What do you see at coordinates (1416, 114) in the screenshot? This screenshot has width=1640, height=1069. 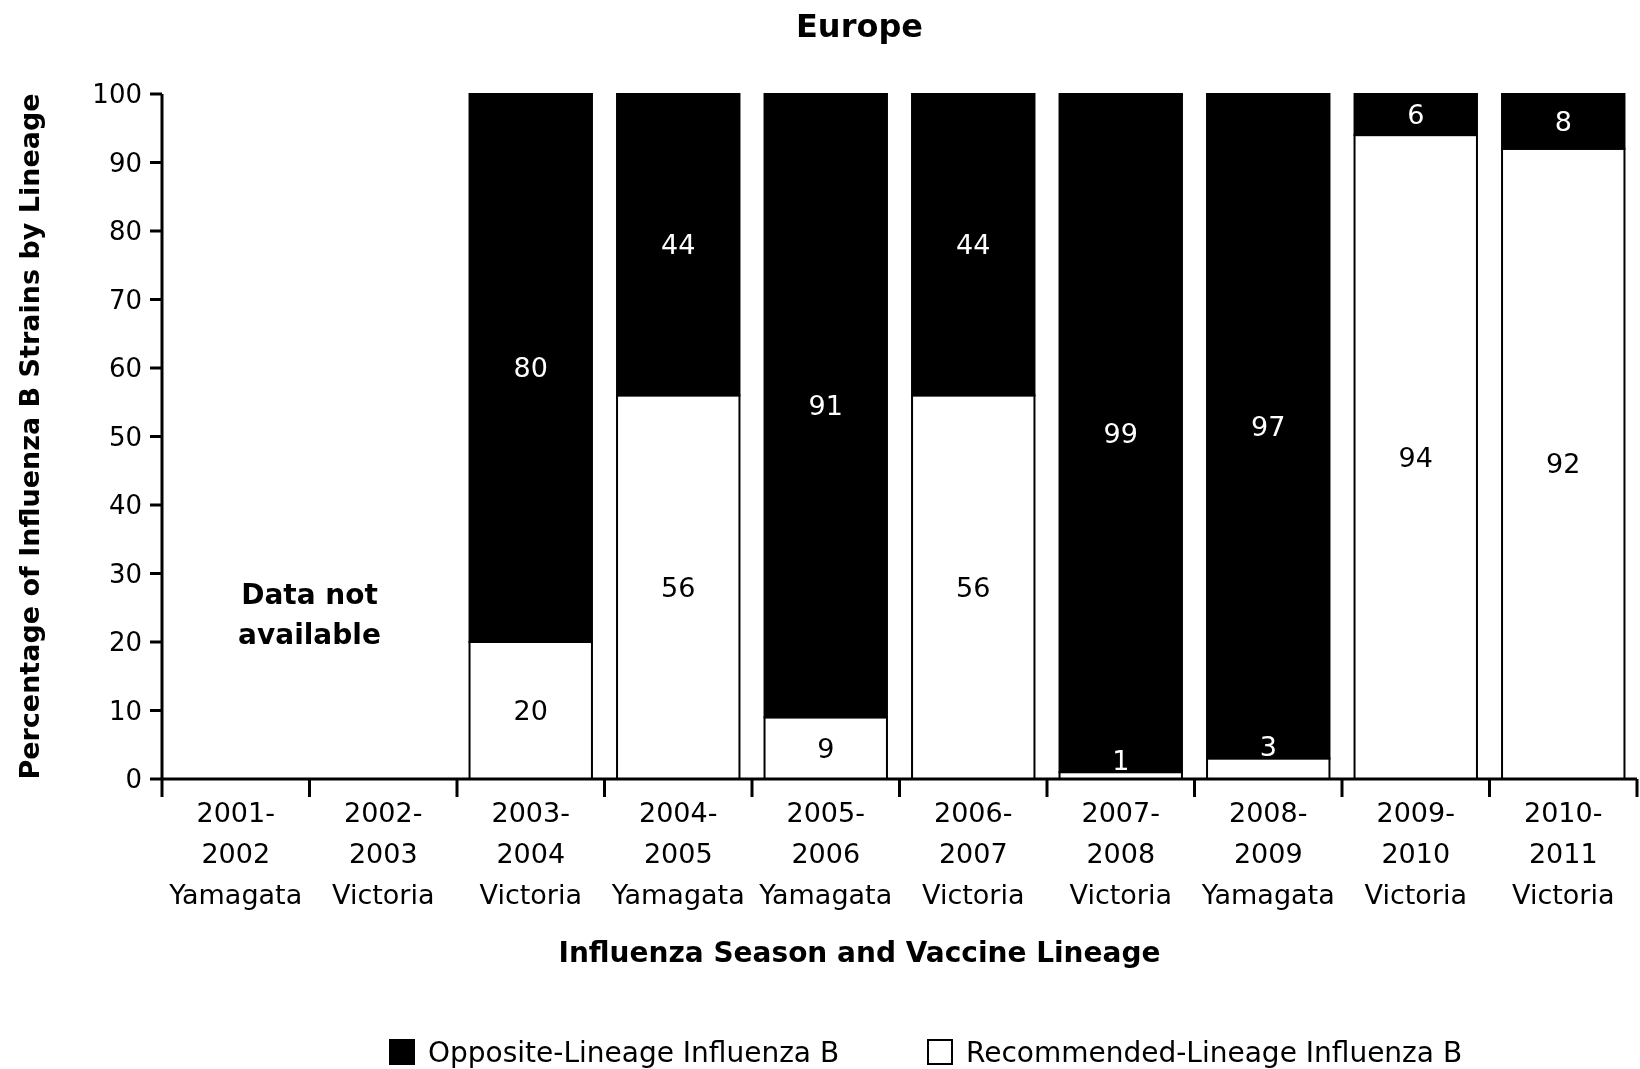 I see `data-label: 6` at bounding box center [1416, 114].